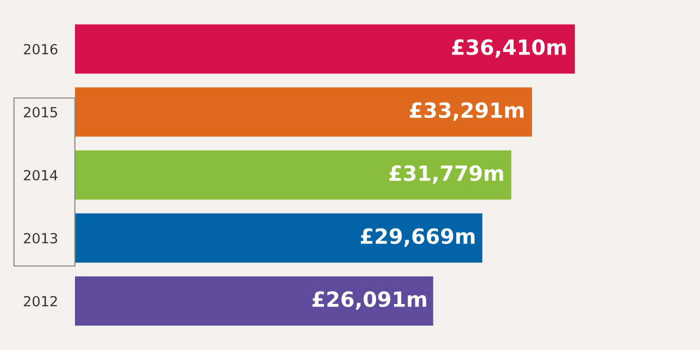 This screenshot has width=700, height=350. What do you see at coordinates (41, 238) in the screenshot?
I see `y-tick-label: 2013` at bounding box center [41, 238].